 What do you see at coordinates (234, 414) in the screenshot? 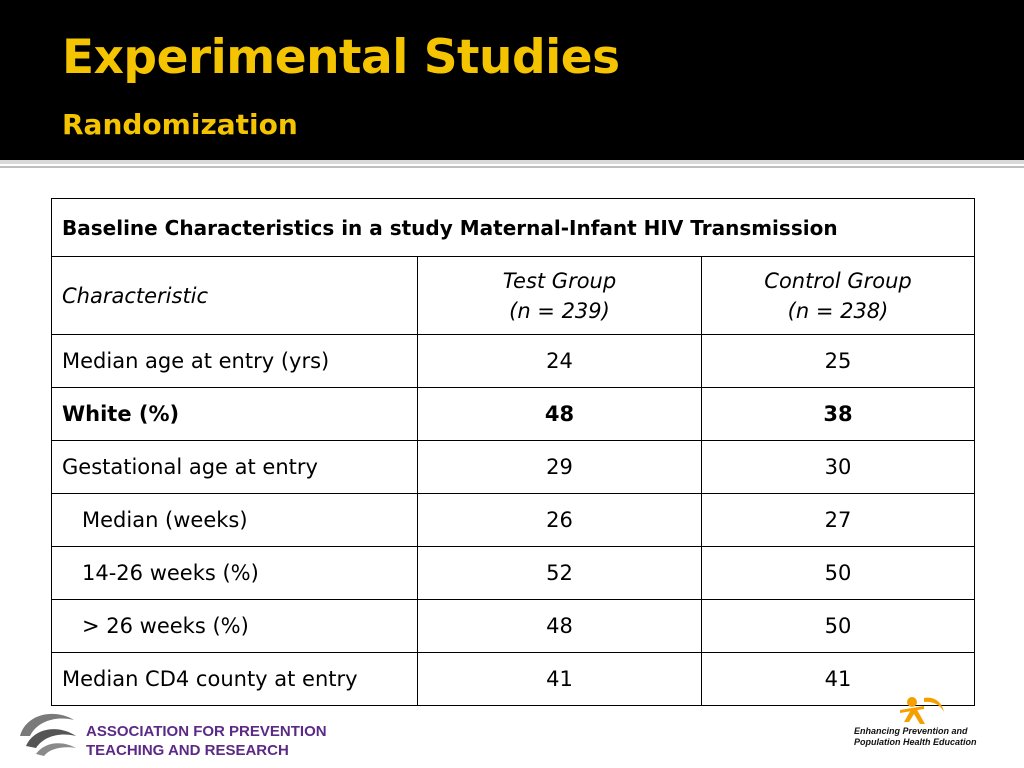
I see `row-label: White (%)` at bounding box center [234, 414].